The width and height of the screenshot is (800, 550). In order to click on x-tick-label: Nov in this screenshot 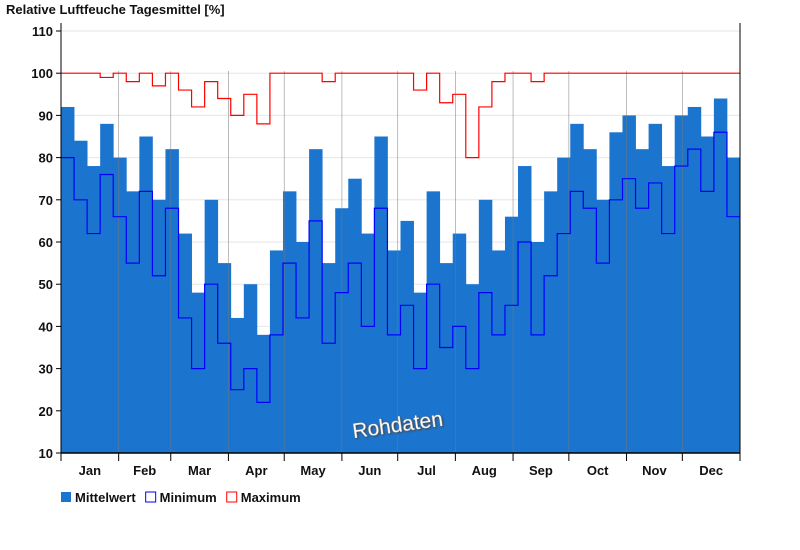, I will do `click(654, 470)`.